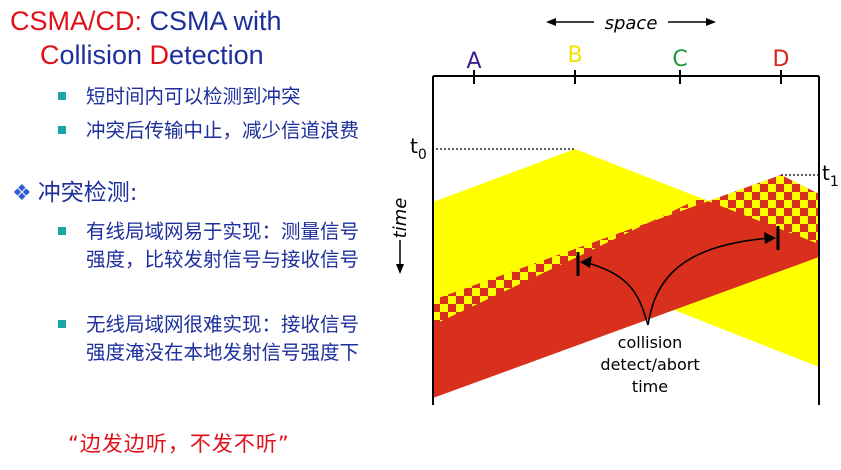  I want to click on bullet-item: 冲突后传输中止，减少信道浪费, so click(218, 131).